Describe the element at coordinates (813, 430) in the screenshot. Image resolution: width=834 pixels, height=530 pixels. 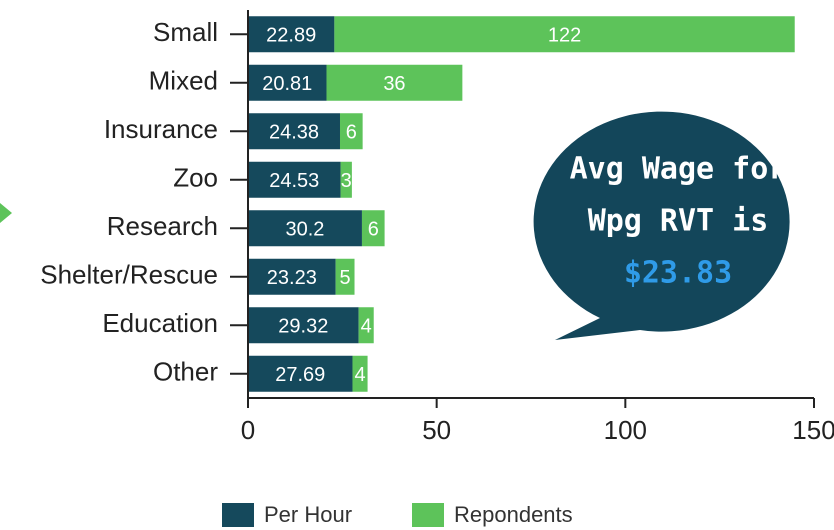
I see `x-tick-label: 150` at that location.